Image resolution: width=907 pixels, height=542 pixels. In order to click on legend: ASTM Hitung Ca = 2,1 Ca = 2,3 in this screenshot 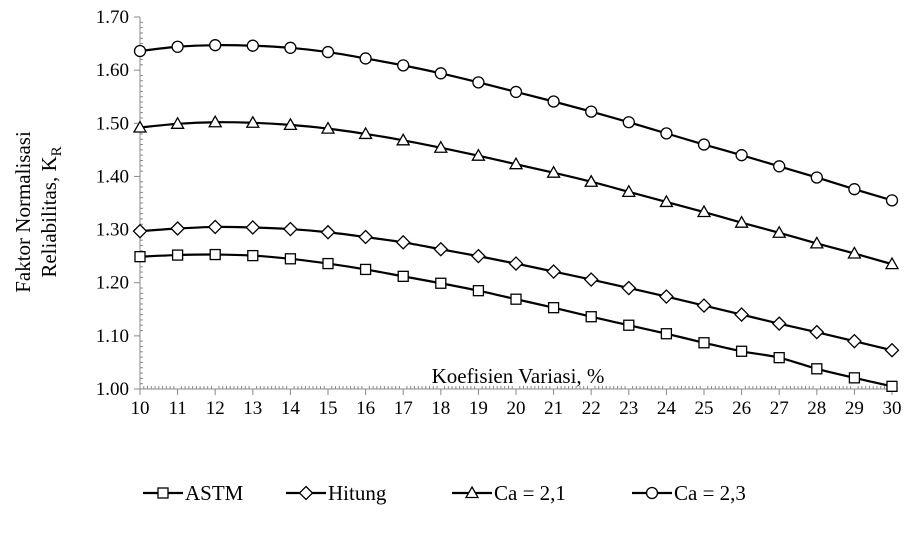, I will do `click(444, 493)`.